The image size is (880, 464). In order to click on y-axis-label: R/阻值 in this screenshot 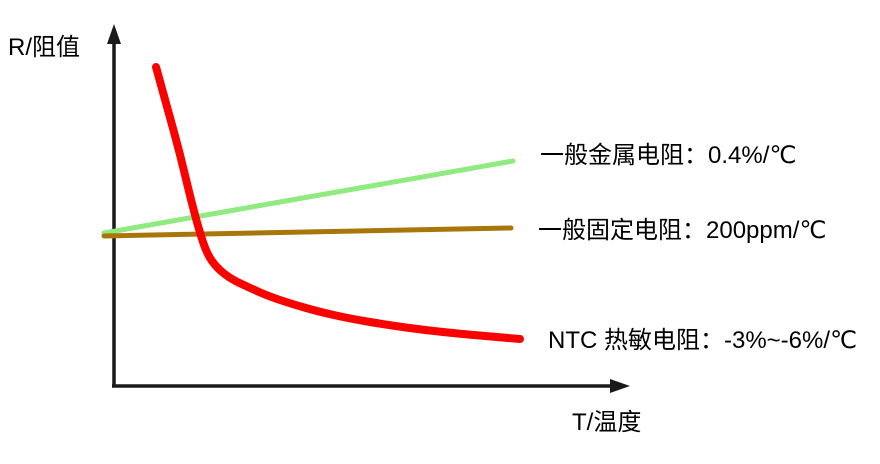, I will do `click(44, 47)`.